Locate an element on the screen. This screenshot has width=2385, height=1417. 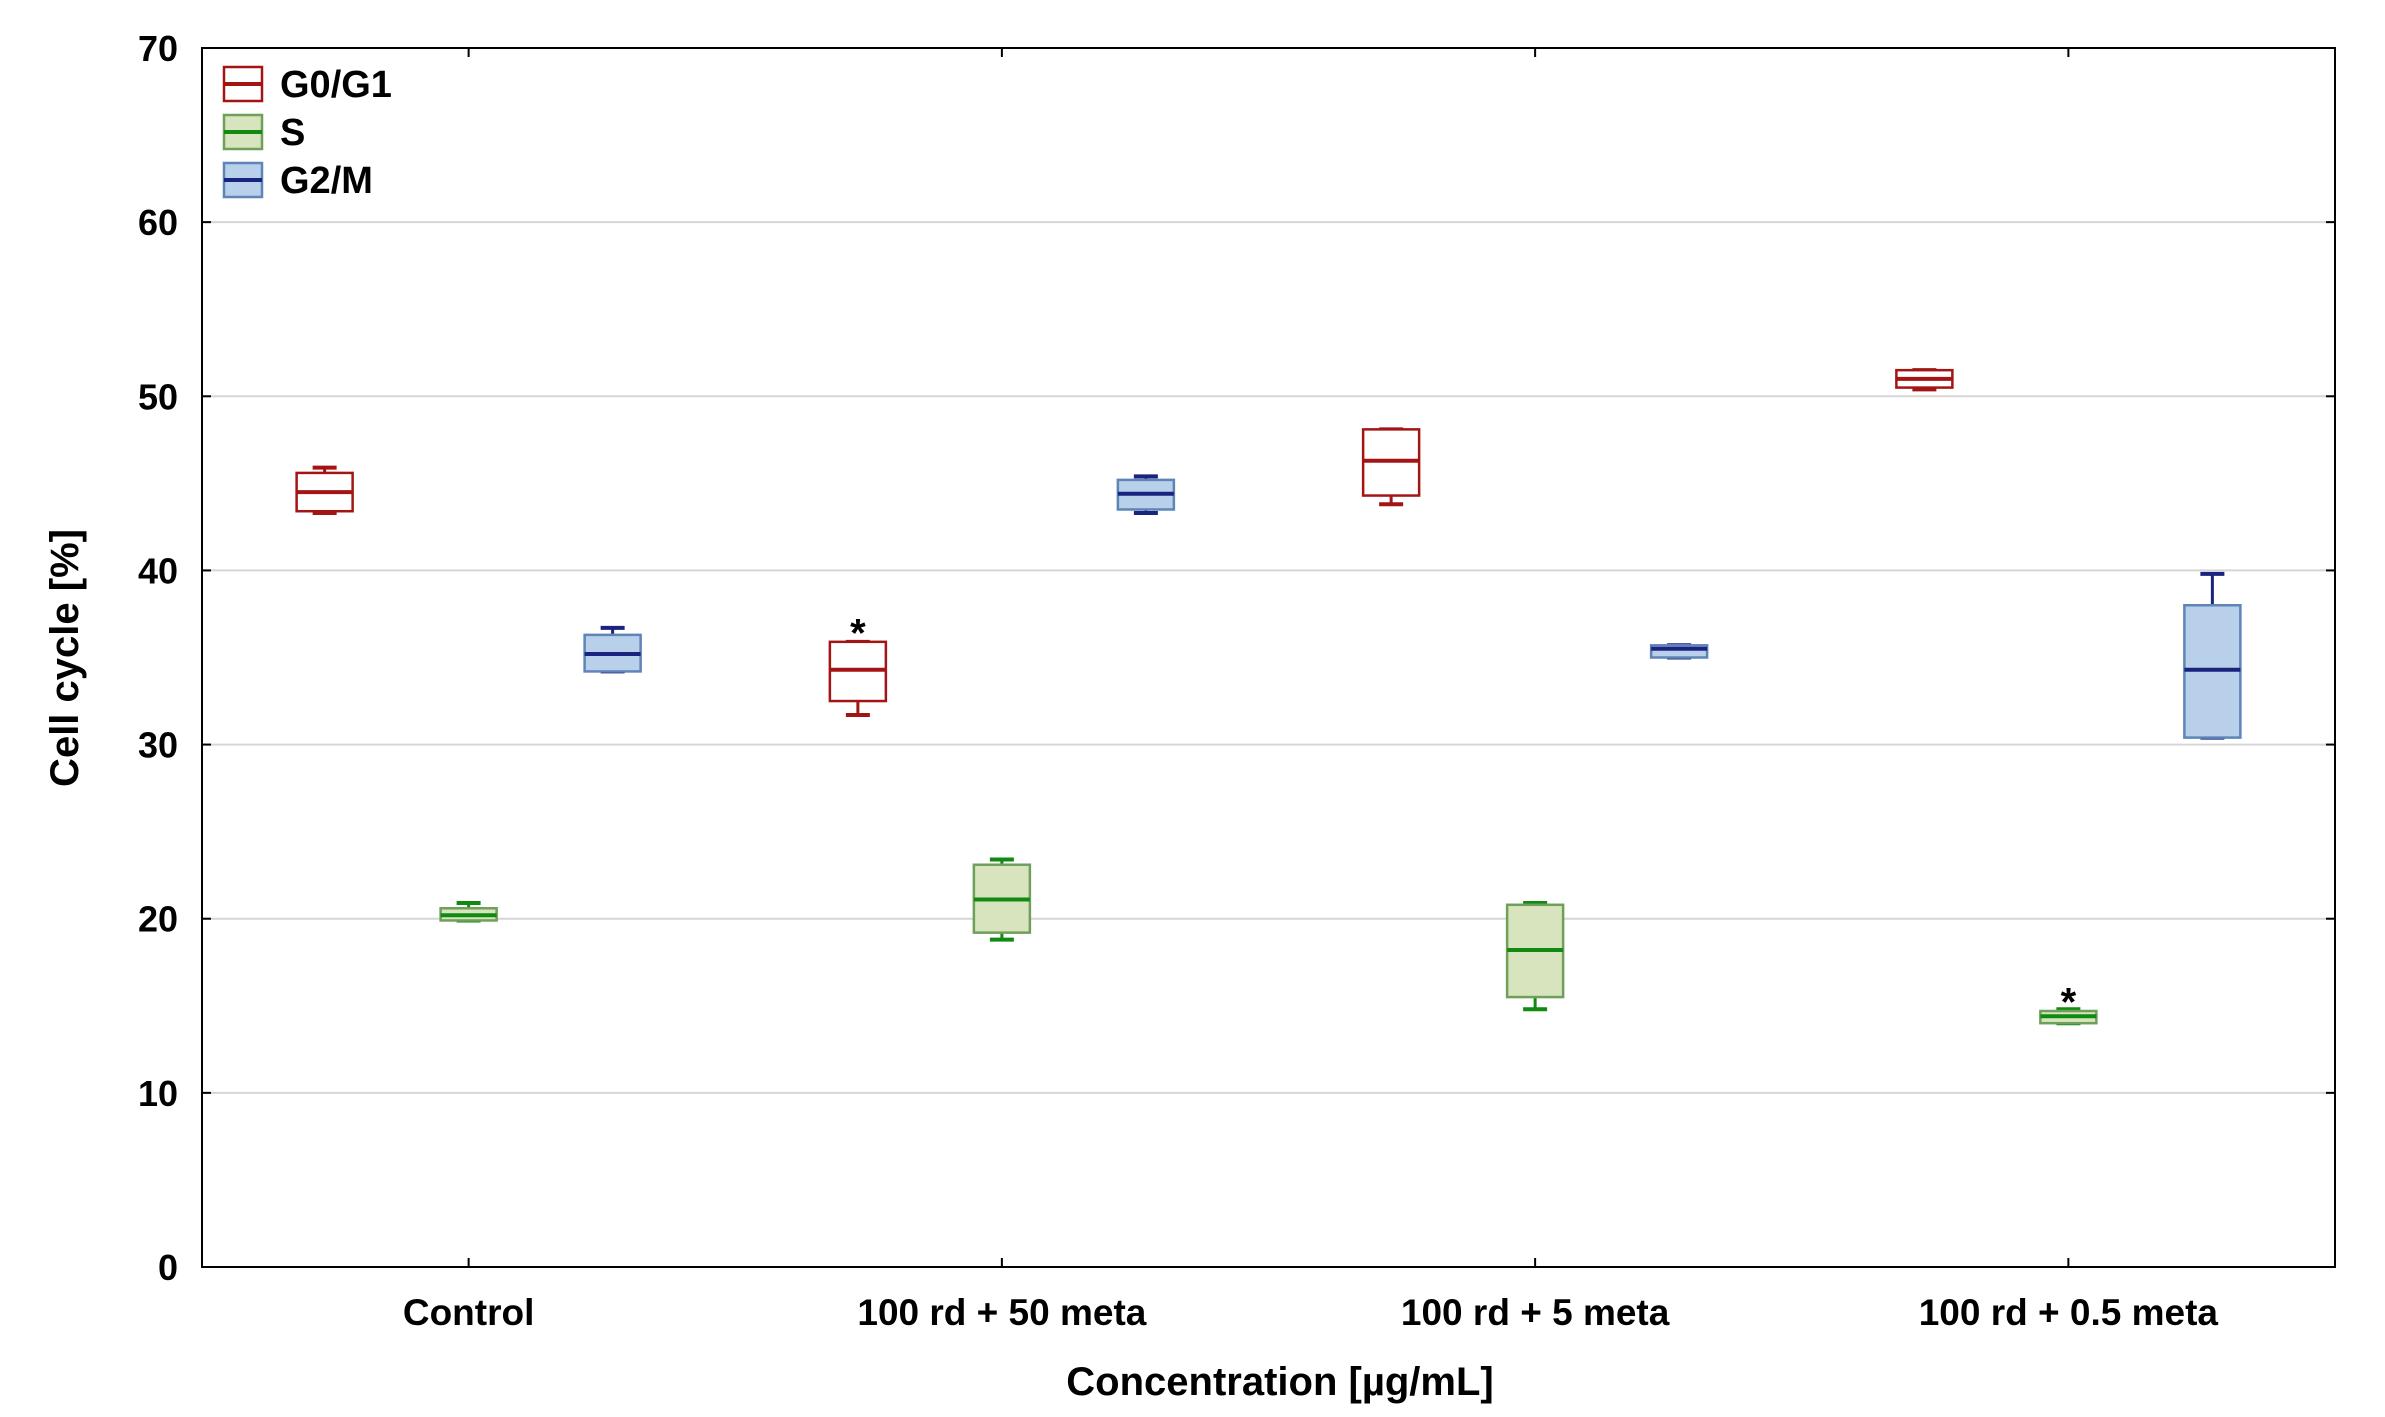
x-category-label: 100 rd + 5 meta is located at coordinates (1535, 1312).